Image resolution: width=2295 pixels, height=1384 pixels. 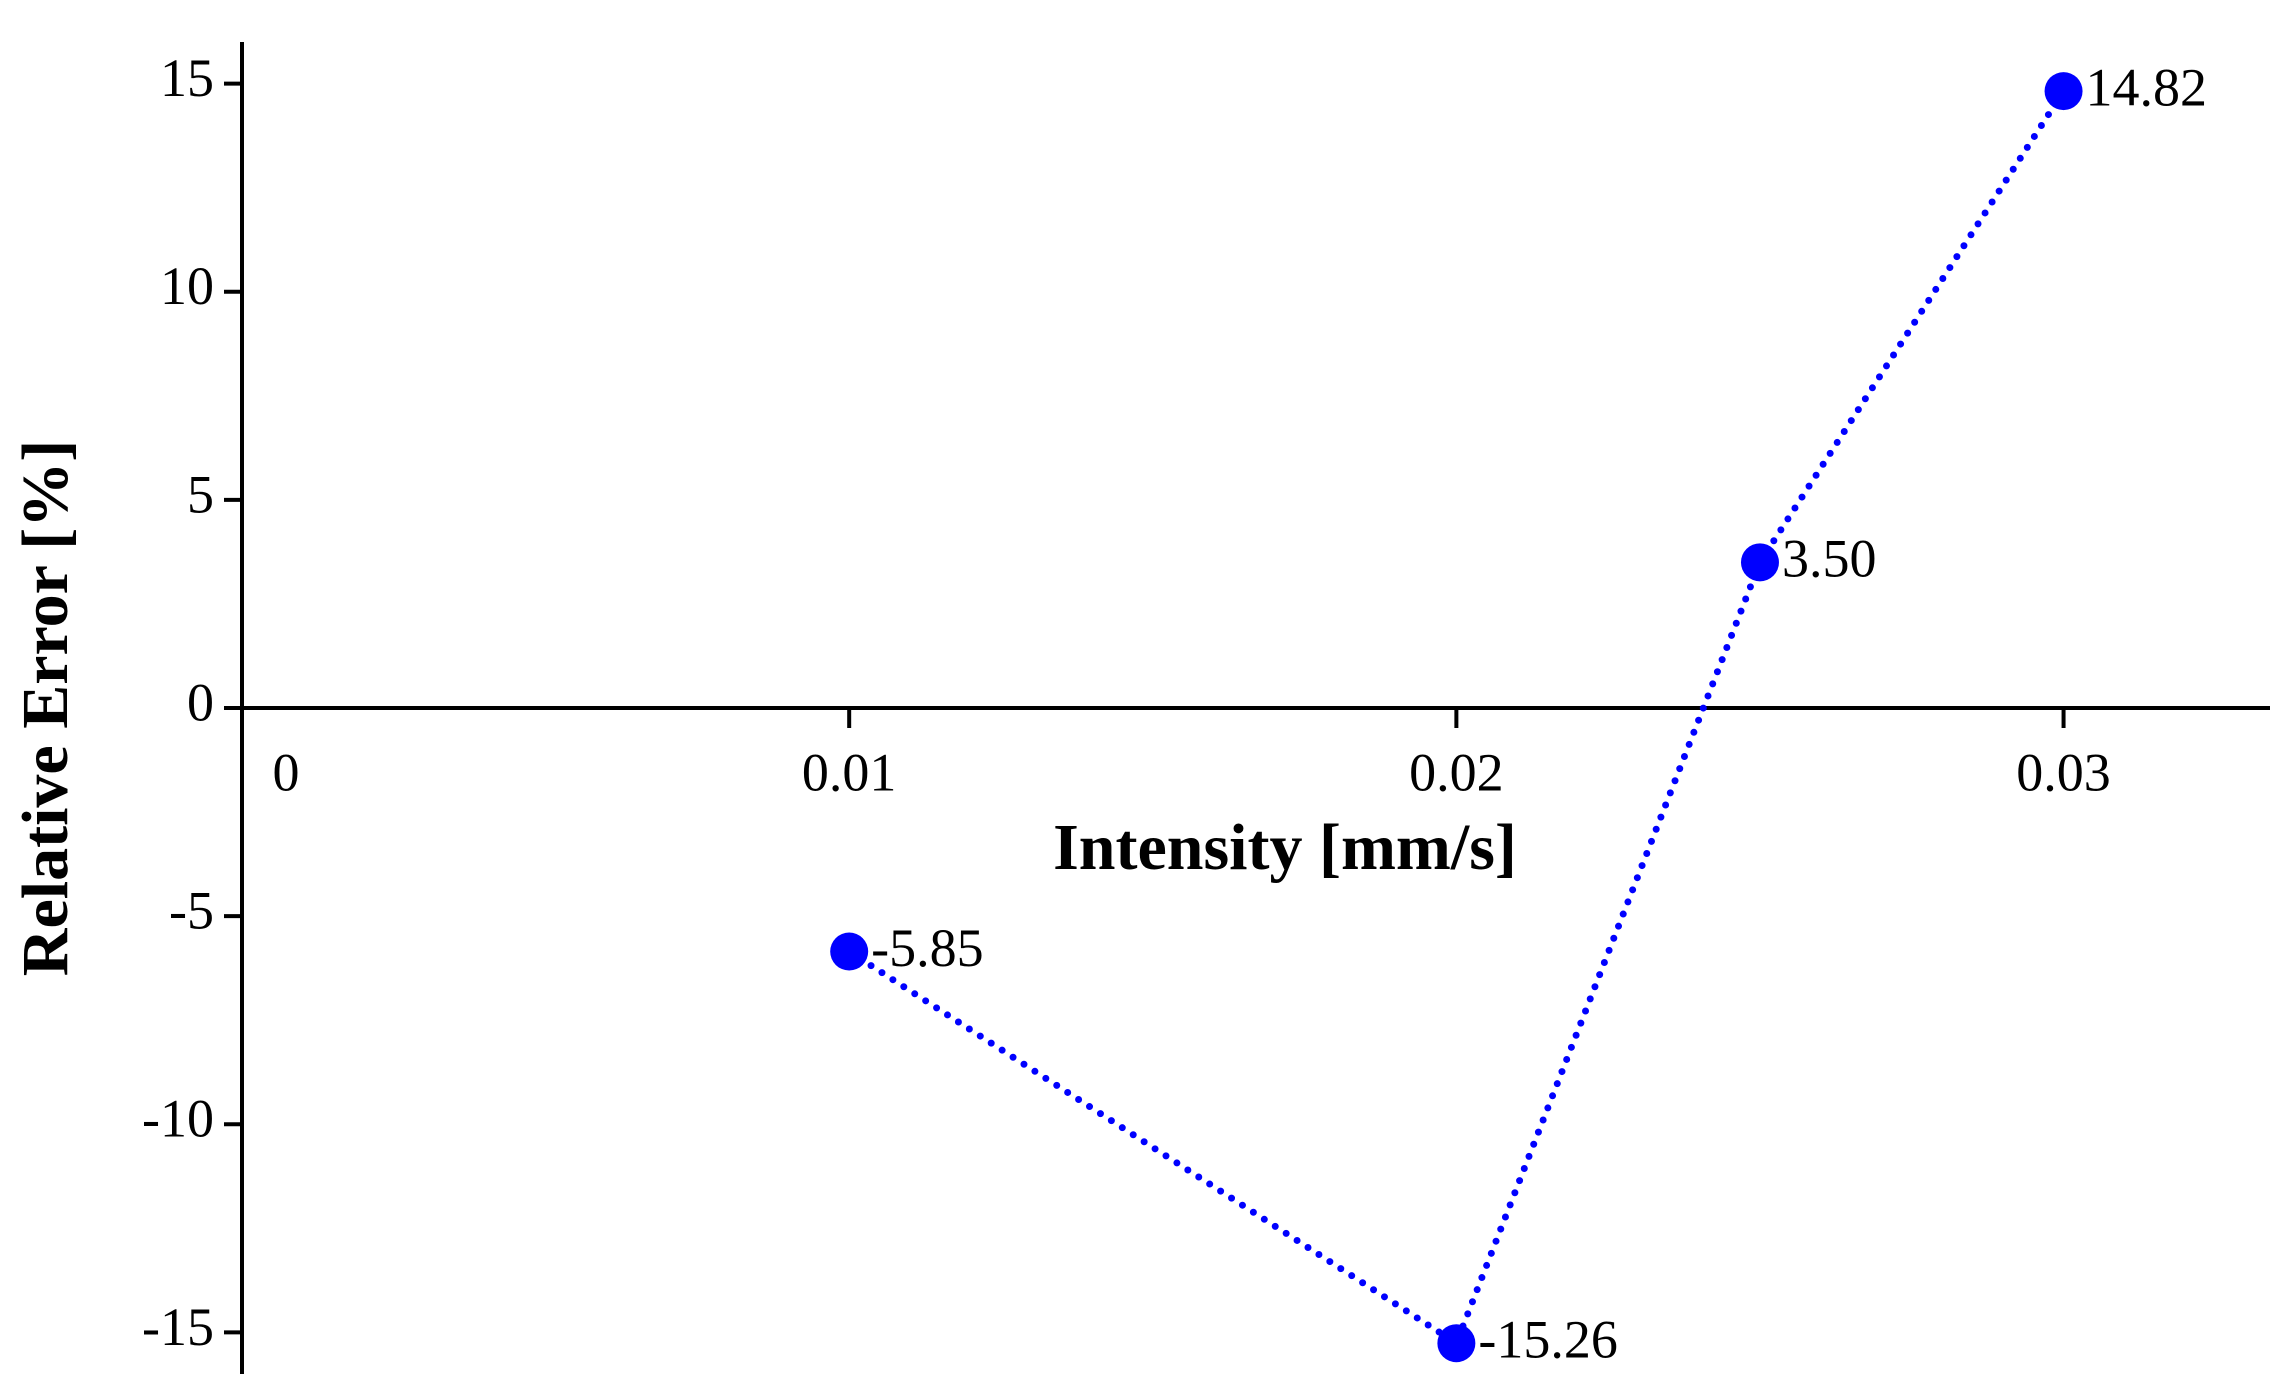 I want to click on y-tick-label: -15, so click(x=178, y=1327).